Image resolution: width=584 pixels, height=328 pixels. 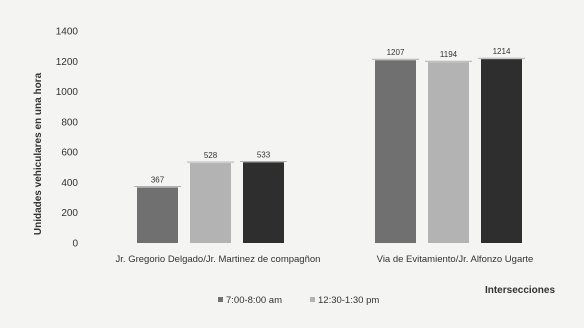 What do you see at coordinates (211, 155) in the screenshot?
I see `data-label: 528` at bounding box center [211, 155].